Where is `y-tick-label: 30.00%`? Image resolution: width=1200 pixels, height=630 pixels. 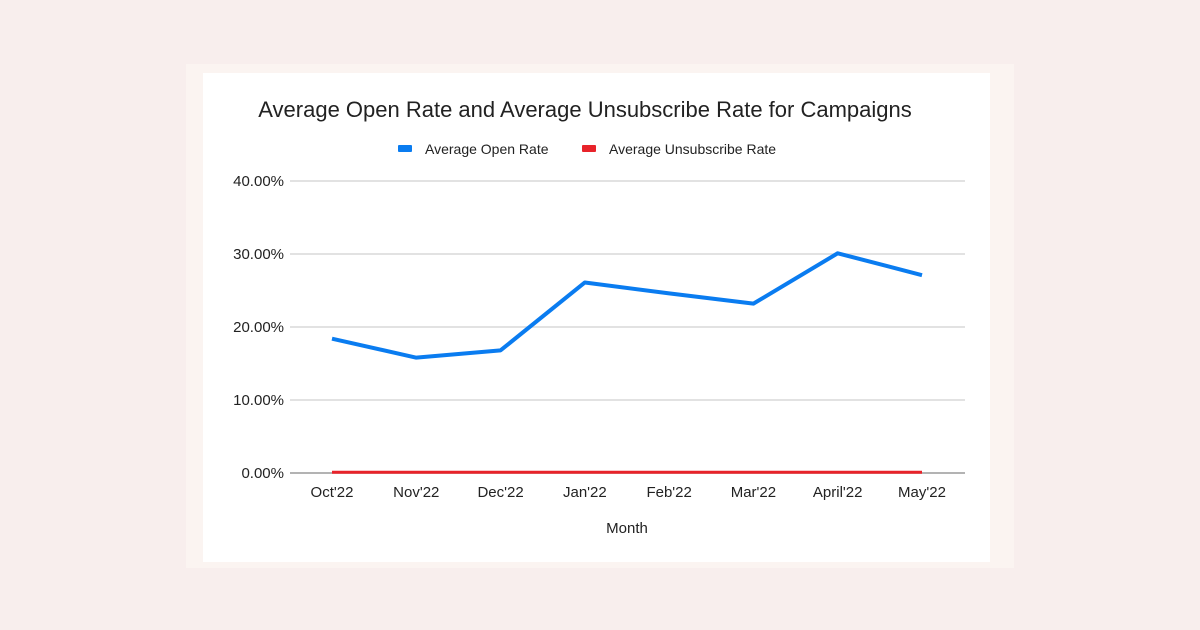 y-tick-label: 30.00% is located at coordinates (258, 254).